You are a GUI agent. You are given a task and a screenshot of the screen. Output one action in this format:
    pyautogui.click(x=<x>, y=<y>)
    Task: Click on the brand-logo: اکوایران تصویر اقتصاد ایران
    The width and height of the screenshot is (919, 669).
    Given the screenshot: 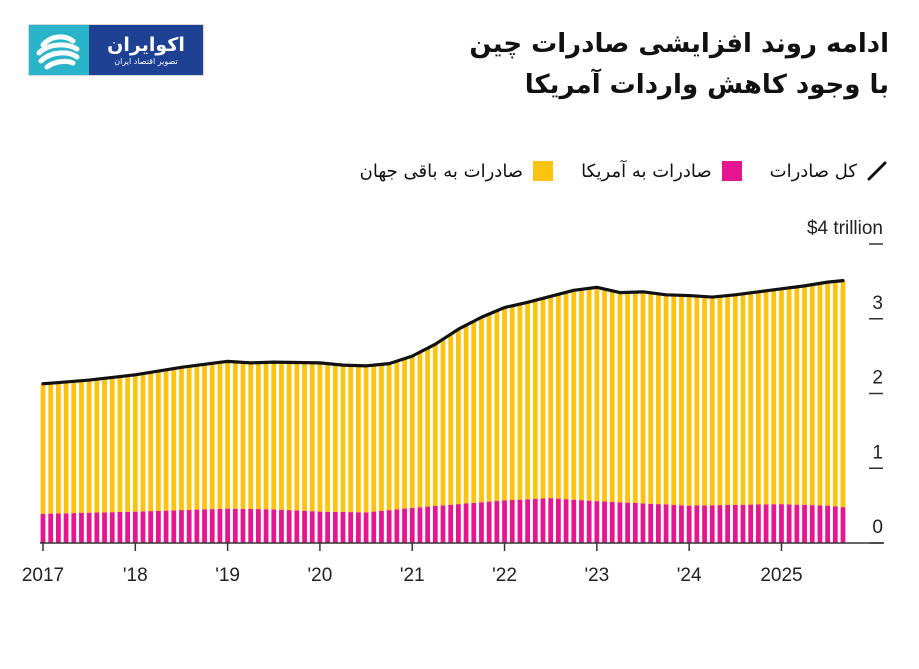 What is the action you would take?
    pyautogui.click(x=116, y=50)
    